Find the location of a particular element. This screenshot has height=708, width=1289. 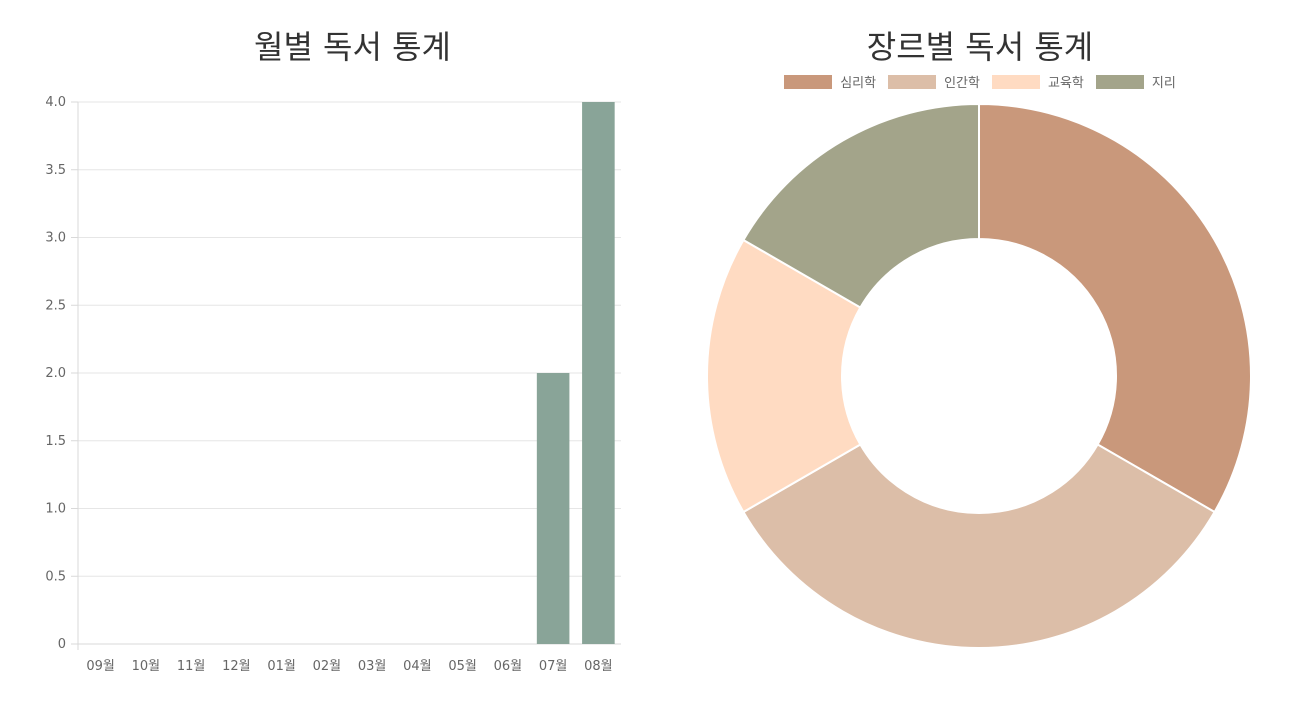

x-tick-label: 12월 is located at coordinates (236, 666).